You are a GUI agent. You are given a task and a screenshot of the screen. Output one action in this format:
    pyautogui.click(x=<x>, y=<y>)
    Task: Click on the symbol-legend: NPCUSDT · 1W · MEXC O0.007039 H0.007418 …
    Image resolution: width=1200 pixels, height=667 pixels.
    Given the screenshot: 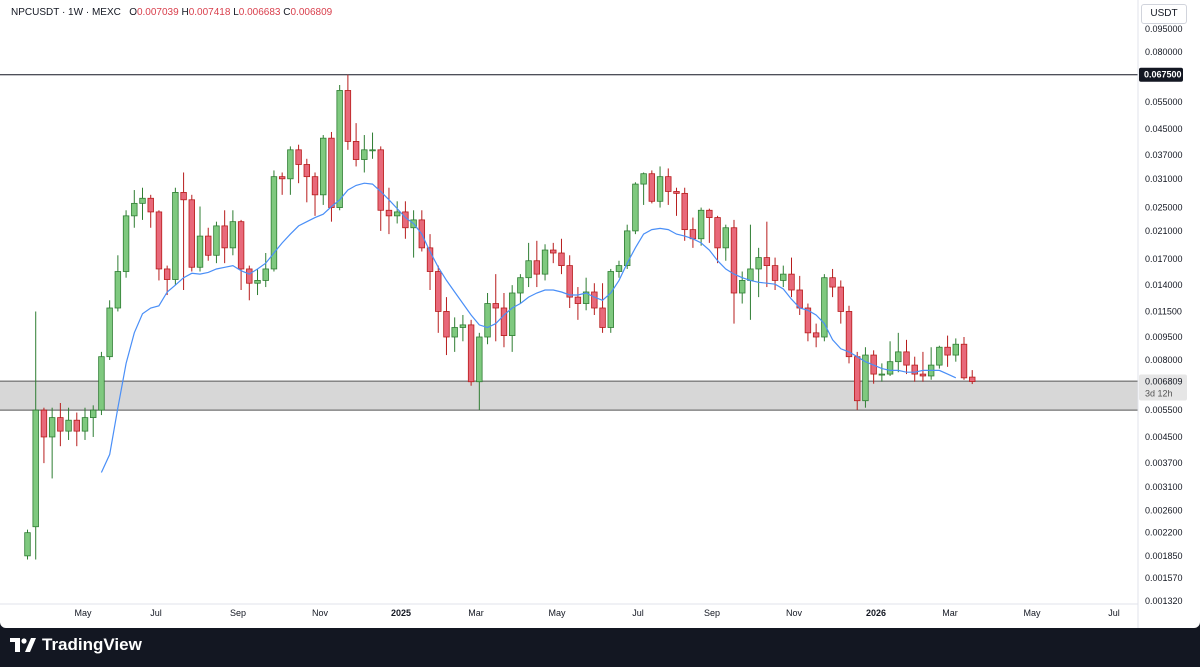 What is the action you would take?
    pyautogui.click(x=172, y=12)
    